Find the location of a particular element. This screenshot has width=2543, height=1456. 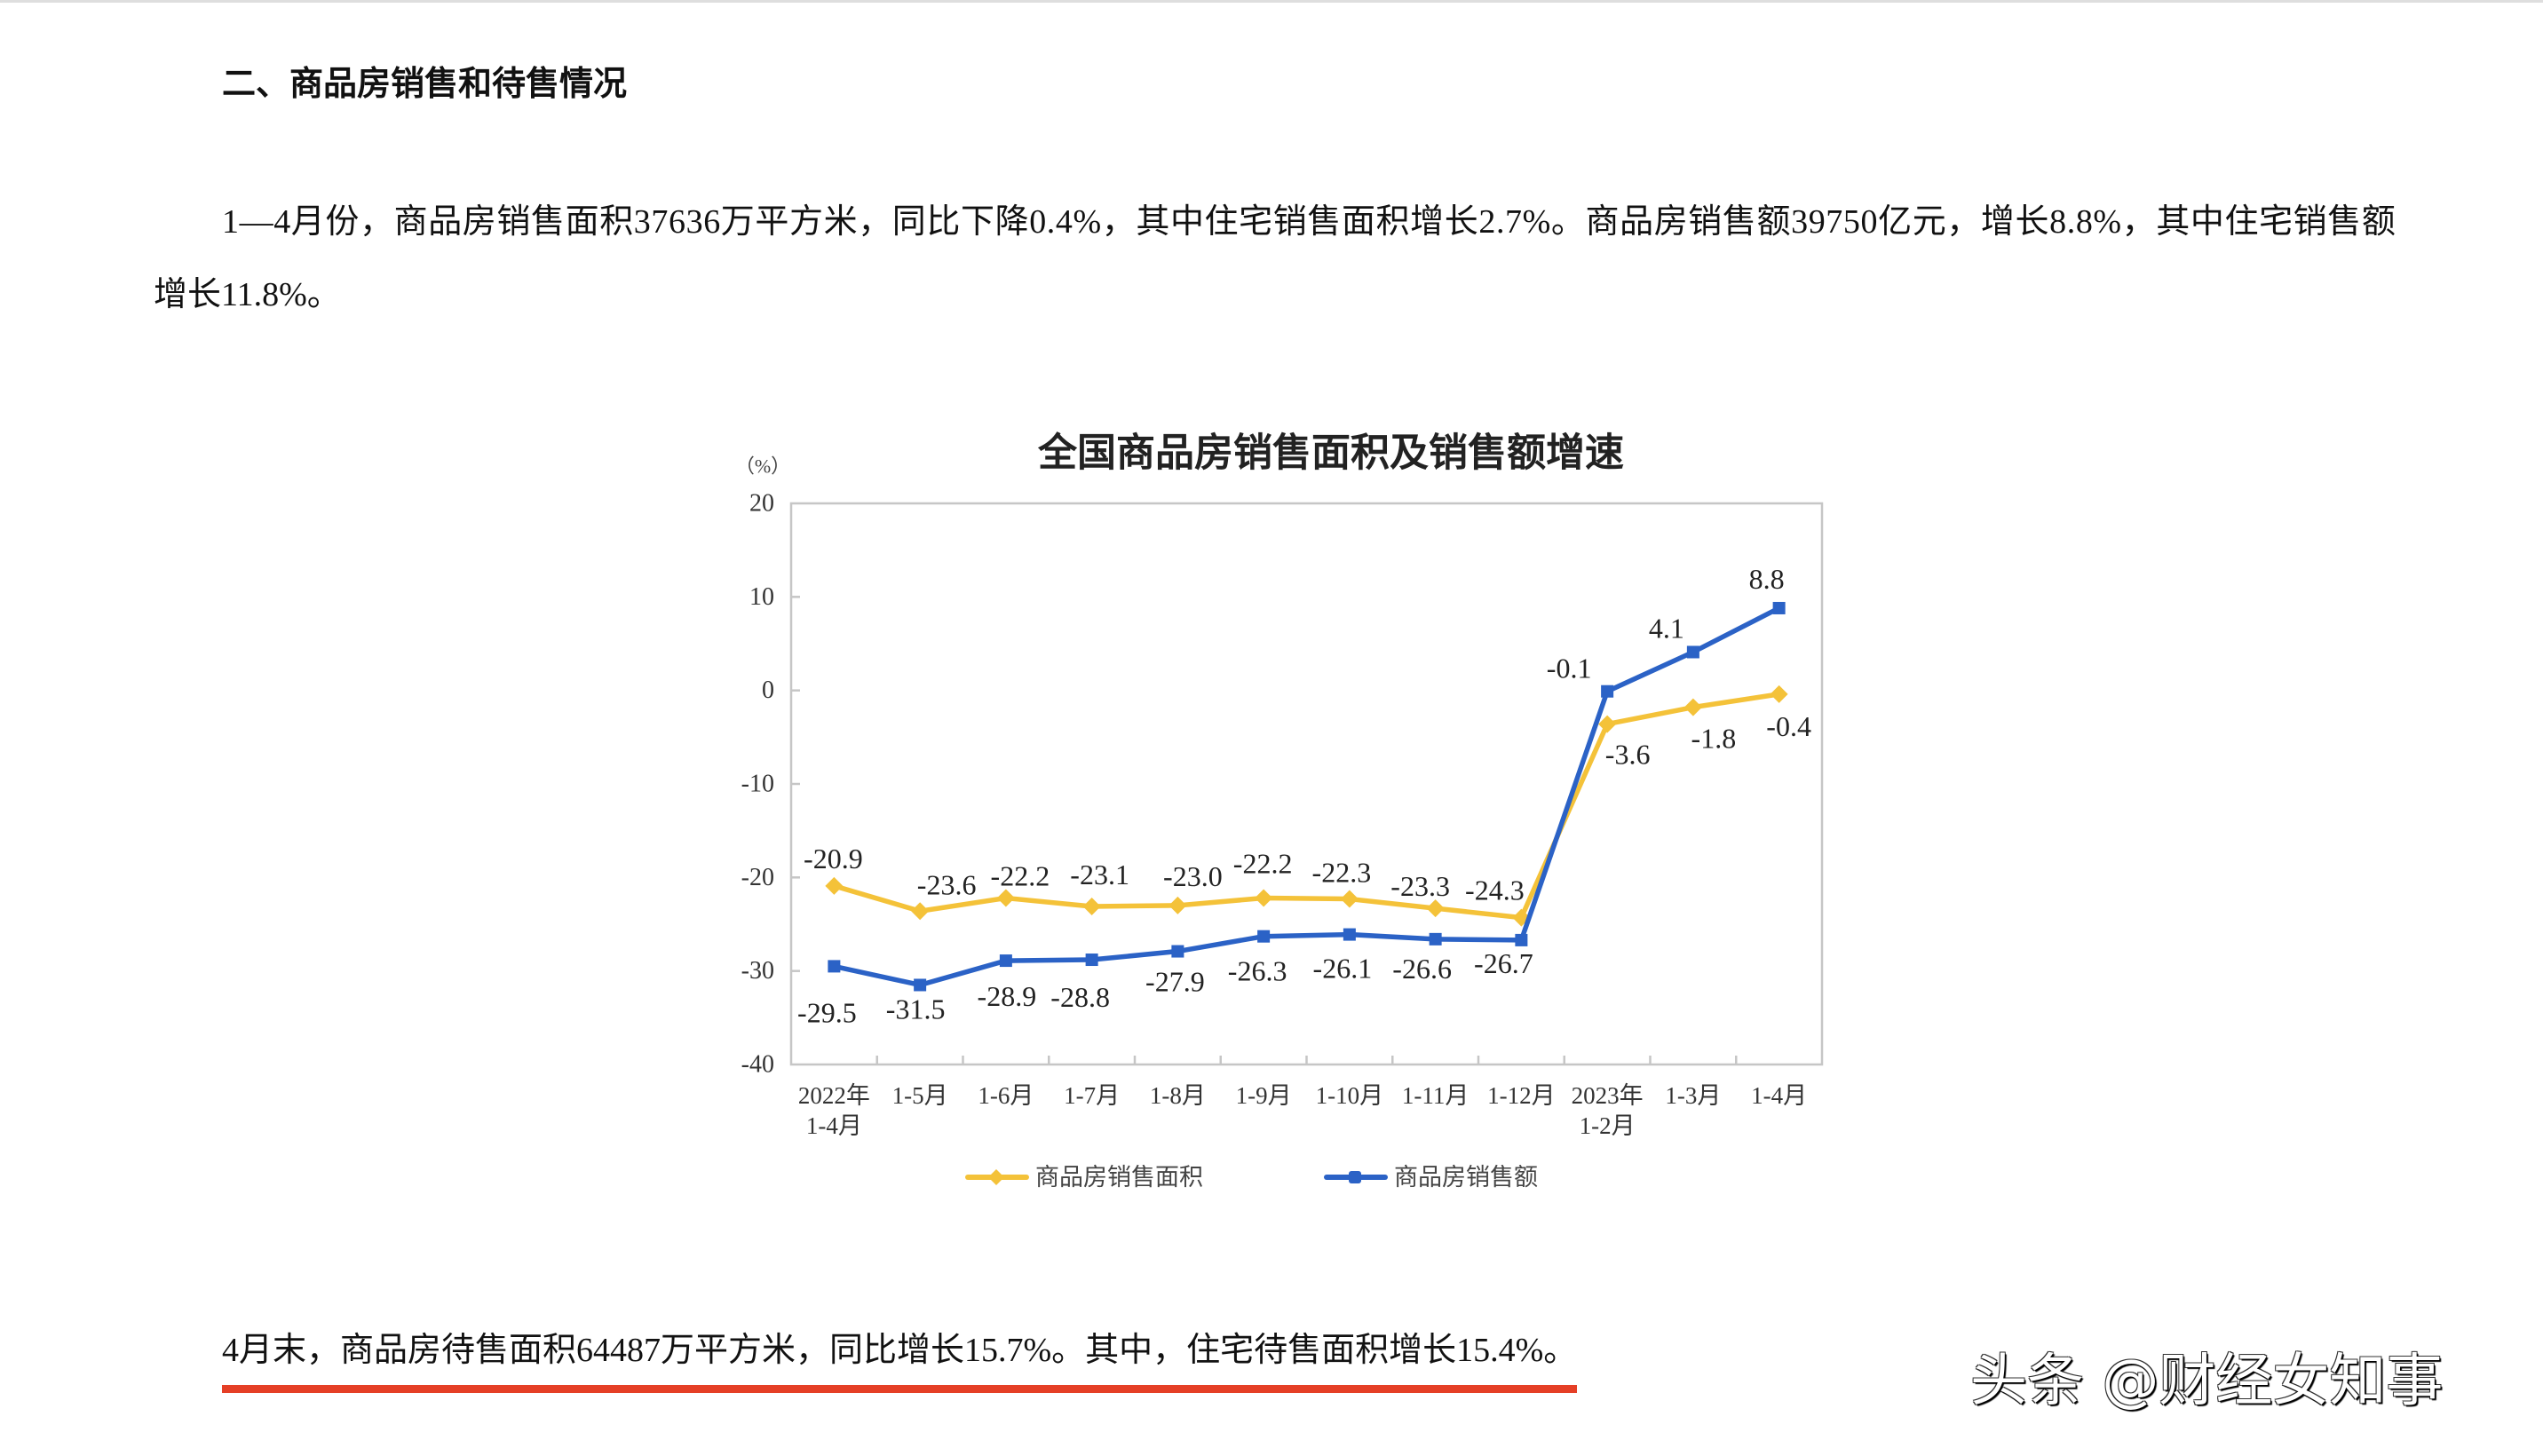

y-tick-label: -20 is located at coordinates (757, 877).